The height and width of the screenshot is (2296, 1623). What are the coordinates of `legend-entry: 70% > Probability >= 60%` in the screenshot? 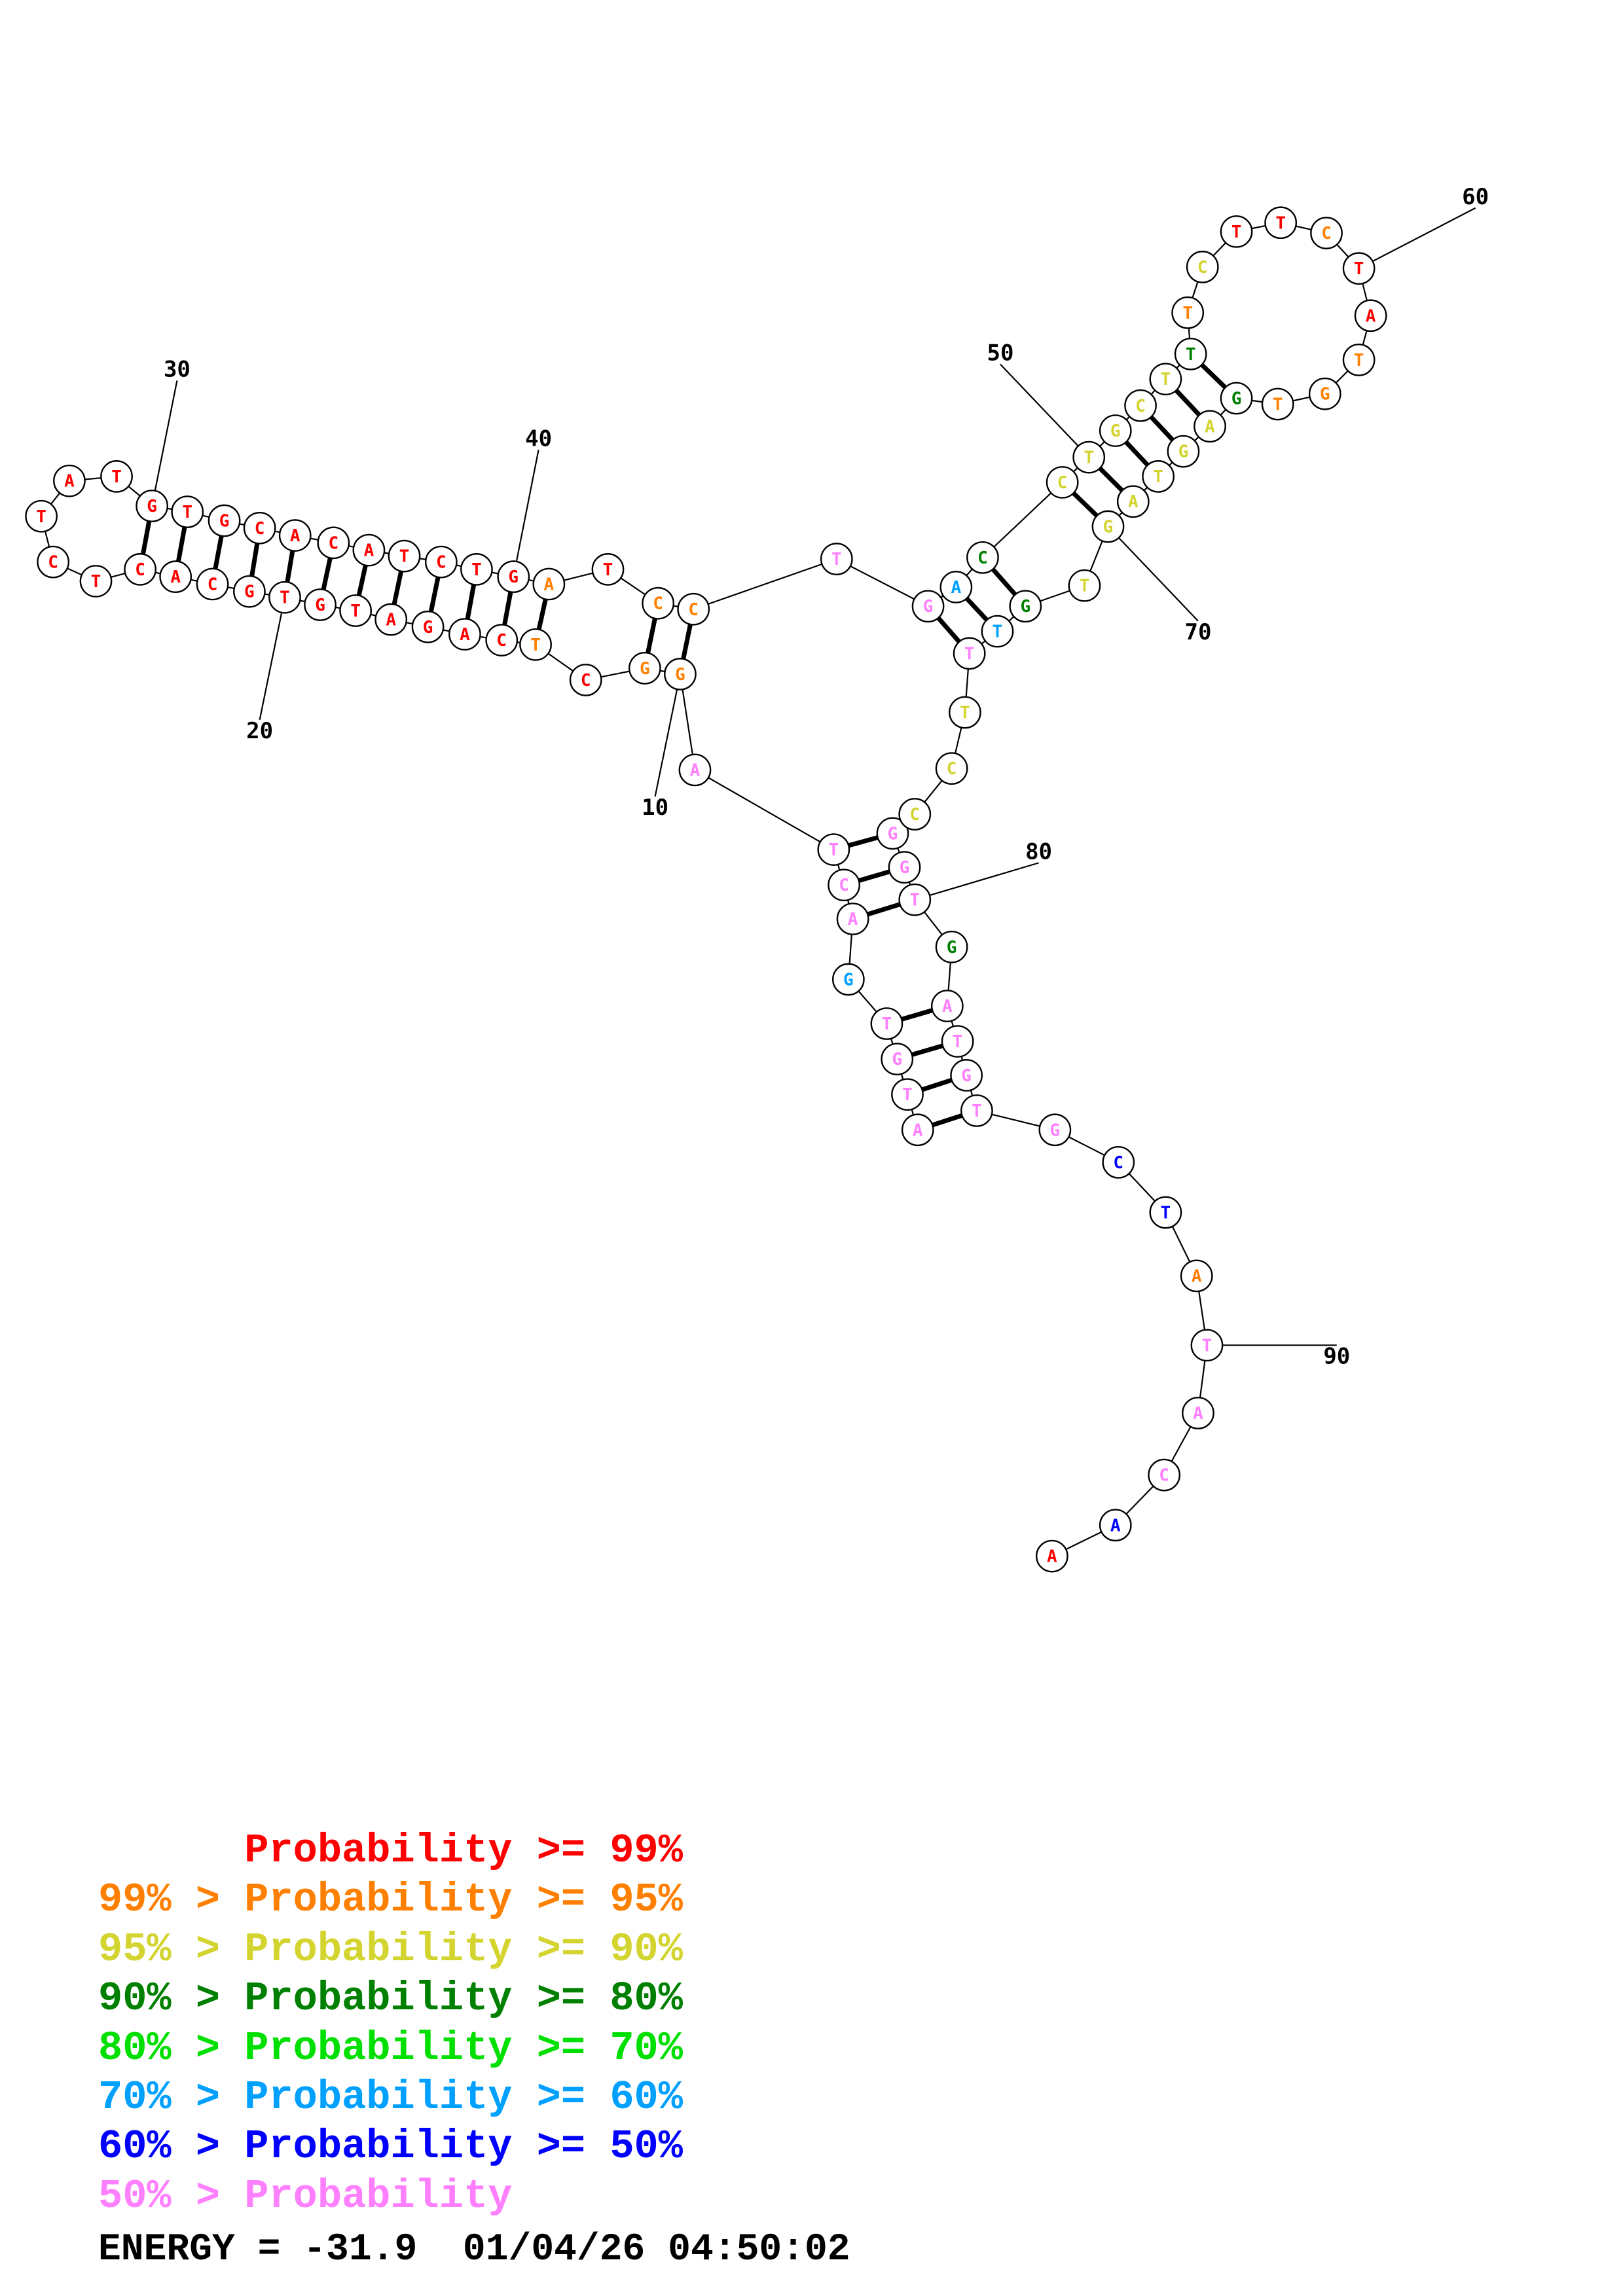 It's located at (390, 2097).